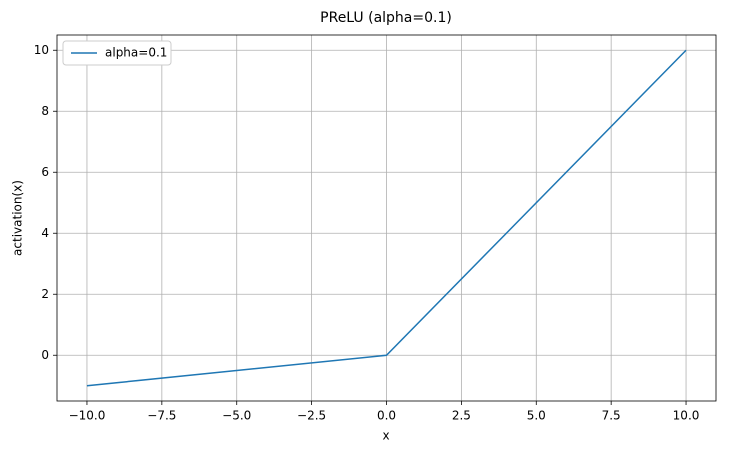  Describe the element at coordinates (41, 50) in the screenshot. I see `y-tick-label: 10` at that location.